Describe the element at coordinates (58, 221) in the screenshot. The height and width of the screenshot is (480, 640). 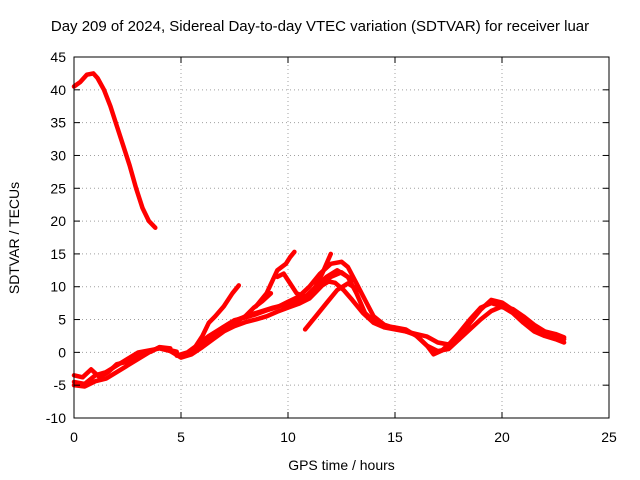
I see `y-tick-label: 20` at that location.